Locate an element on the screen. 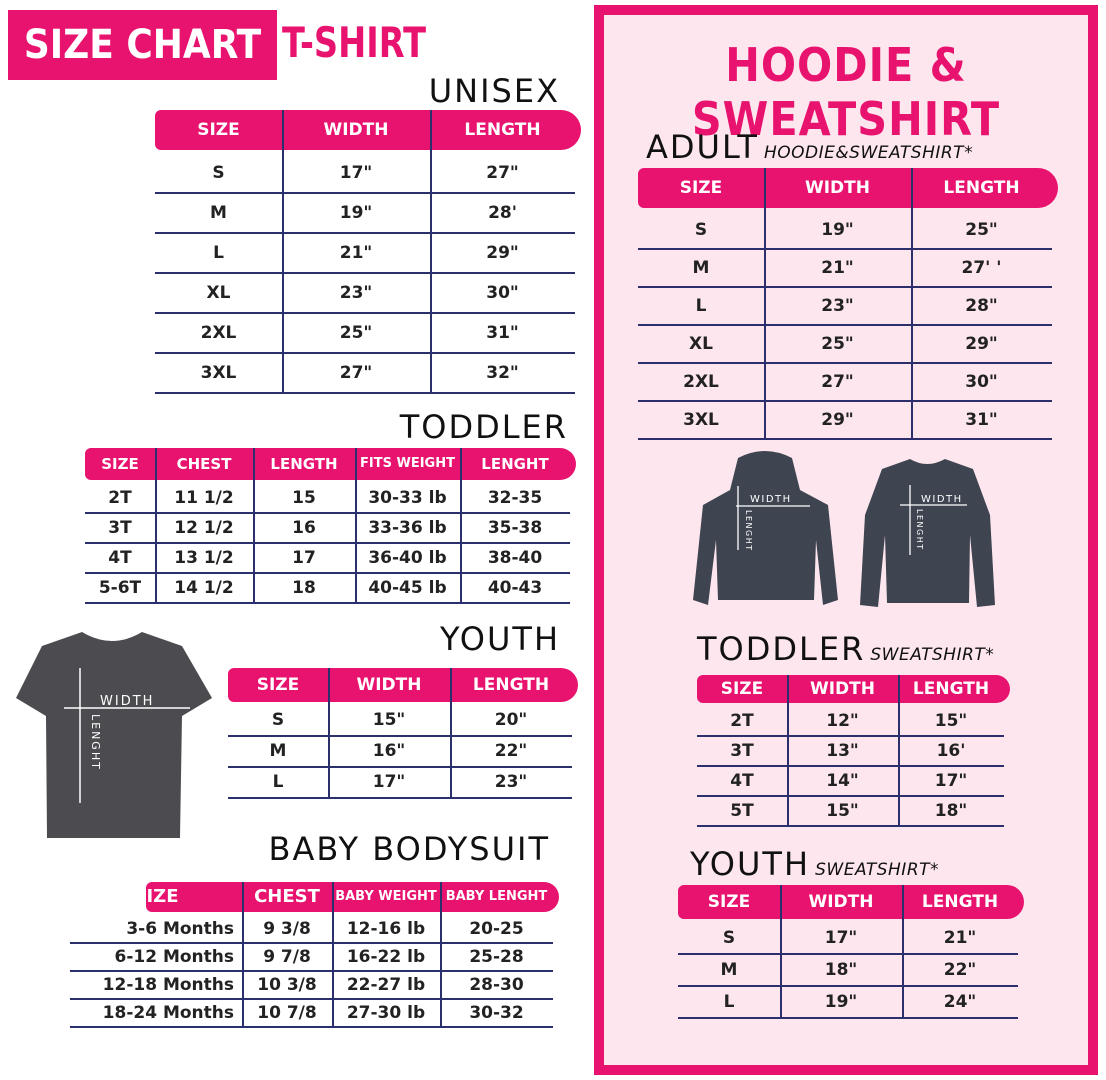  section-title: BABY BODYSUIT is located at coordinates (409, 849).